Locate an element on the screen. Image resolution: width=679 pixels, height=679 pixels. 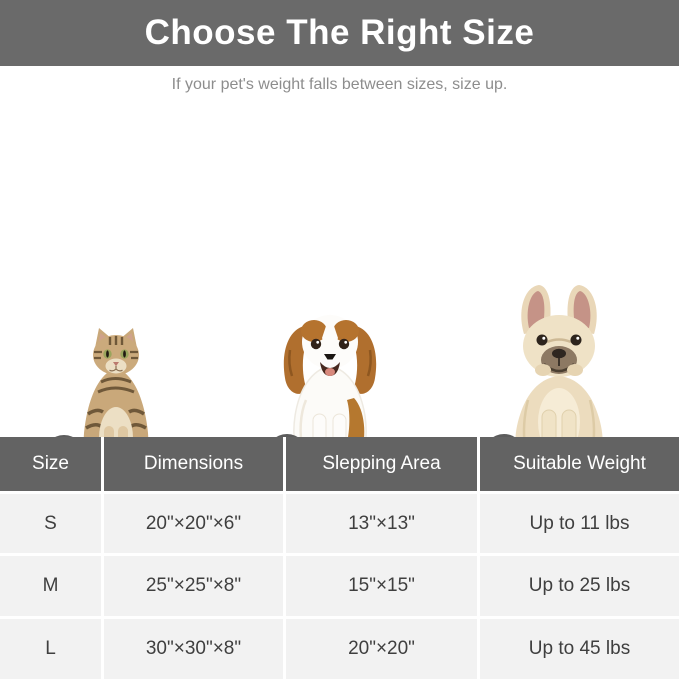
column-header-suitable-weight: Suitable Weight is located at coordinates (579, 464).